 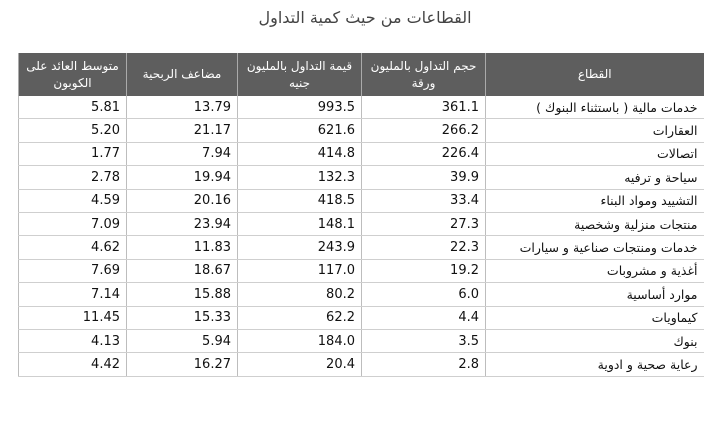 I want to click on table-row: التشييد ومواد البناء 33.4 418.5 20.16 4.59, so click(x=361, y=201).